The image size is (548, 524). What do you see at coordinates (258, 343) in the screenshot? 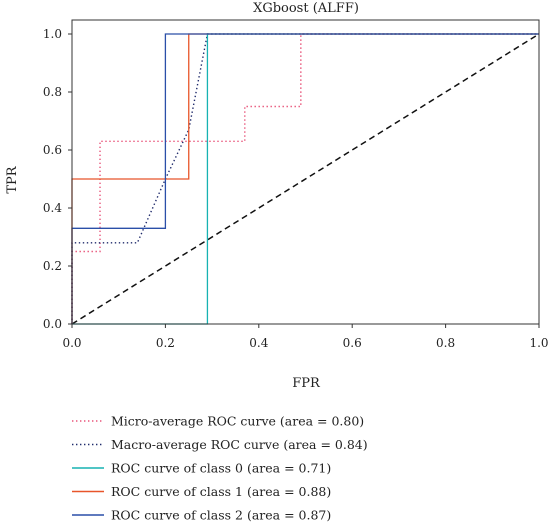
I see `x-tick-label-2: 0.4` at bounding box center [258, 343].